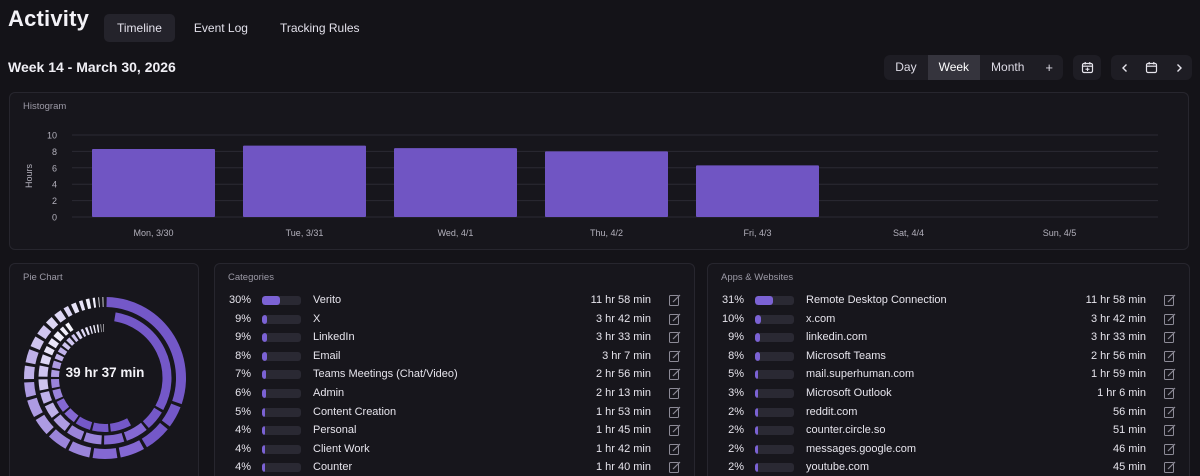 Image resolution: width=1200 pixels, height=476 pixels. I want to click on previous-week-button, so click(1124, 67).